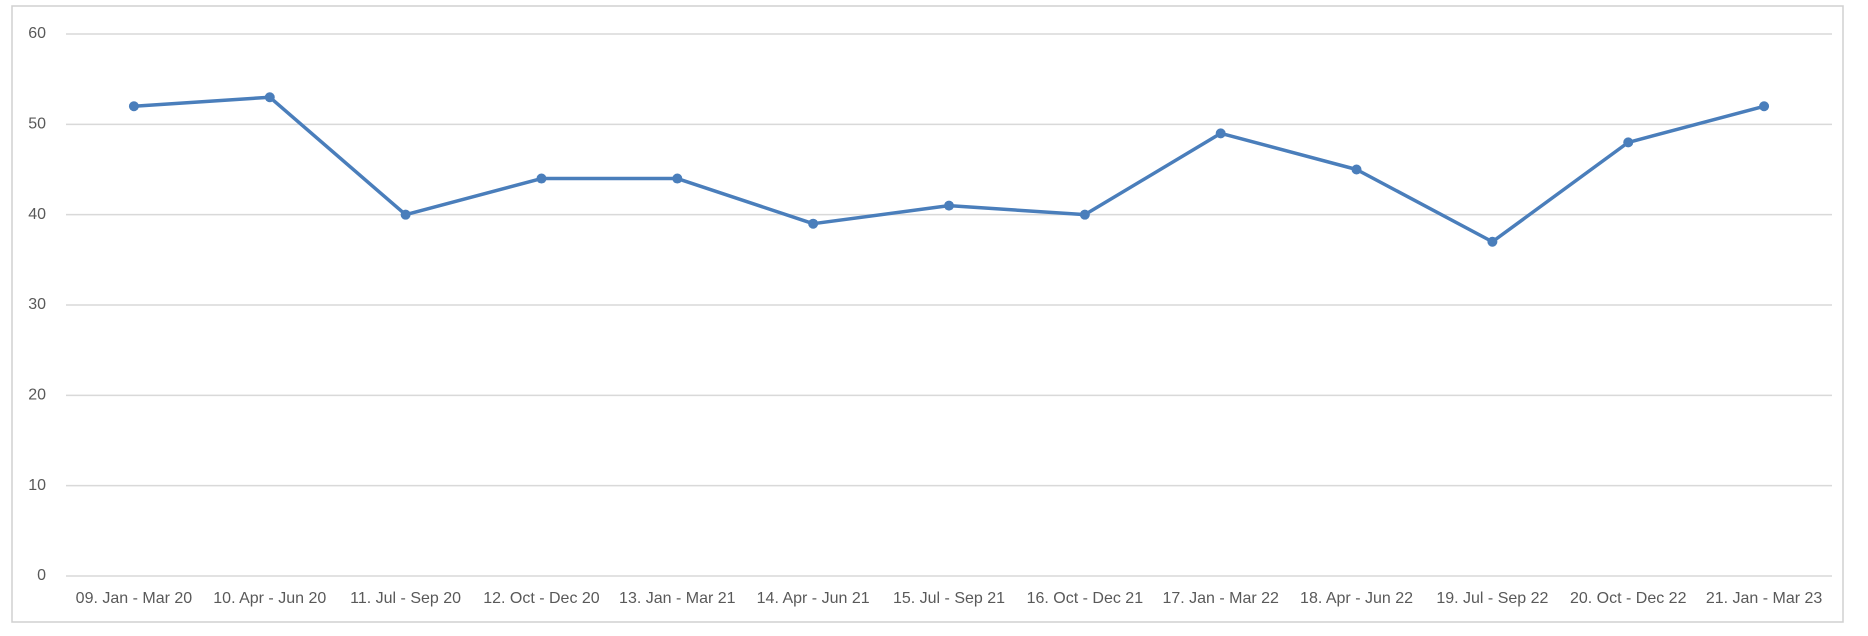  I want to click on x-tick-label: 12. Oct - Dec 20, so click(541, 598).